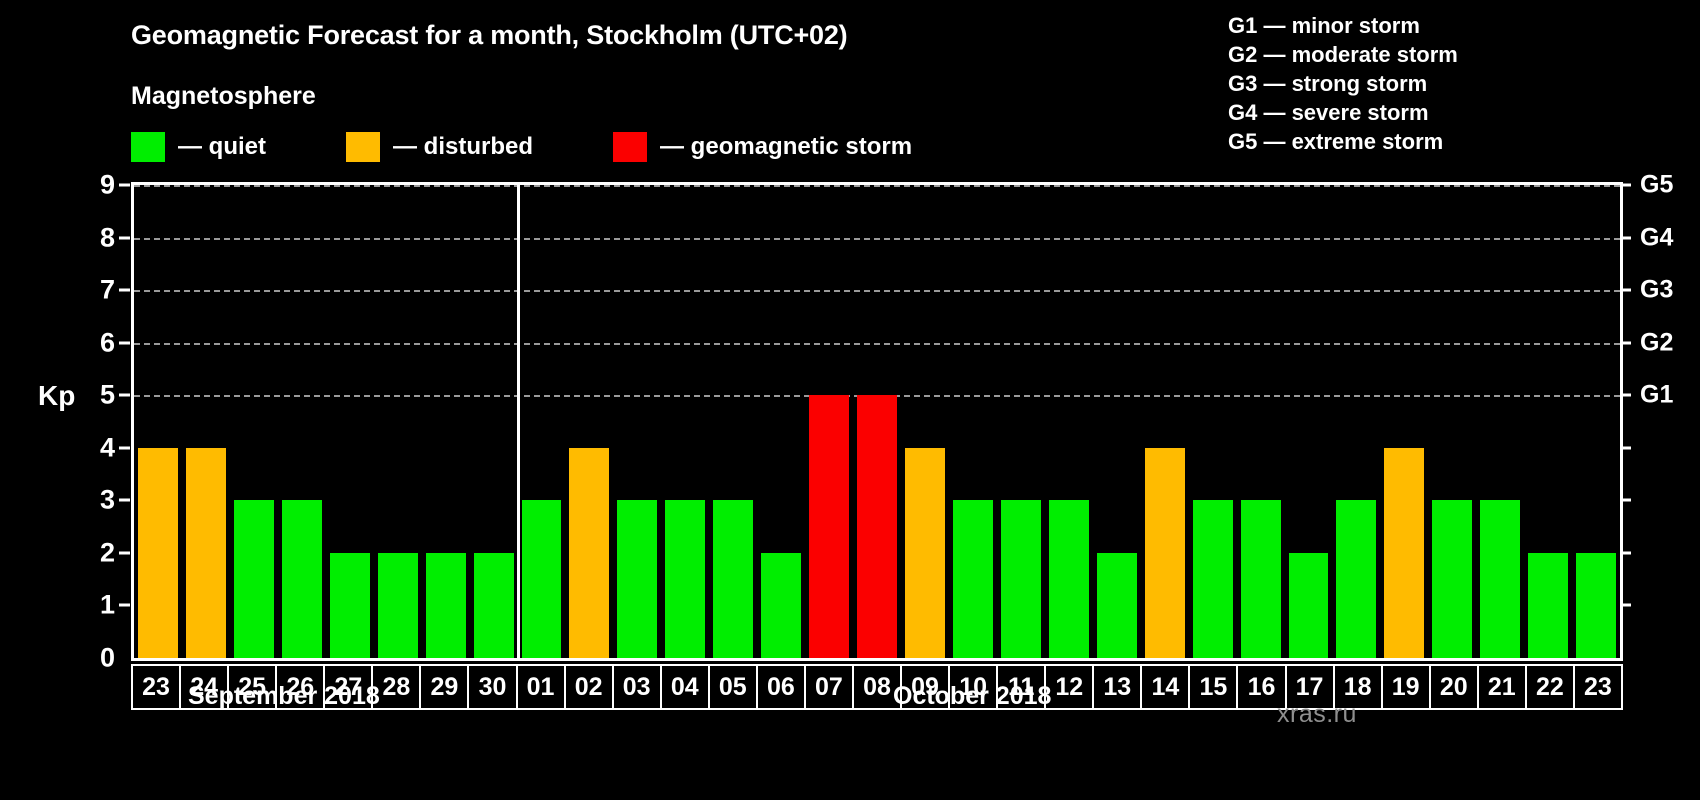 Image resolution: width=1700 pixels, height=800 pixels. What do you see at coordinates (782, 687) in the screenshot?
I see `day-label-06: 06` at bounding box center [782, 687].